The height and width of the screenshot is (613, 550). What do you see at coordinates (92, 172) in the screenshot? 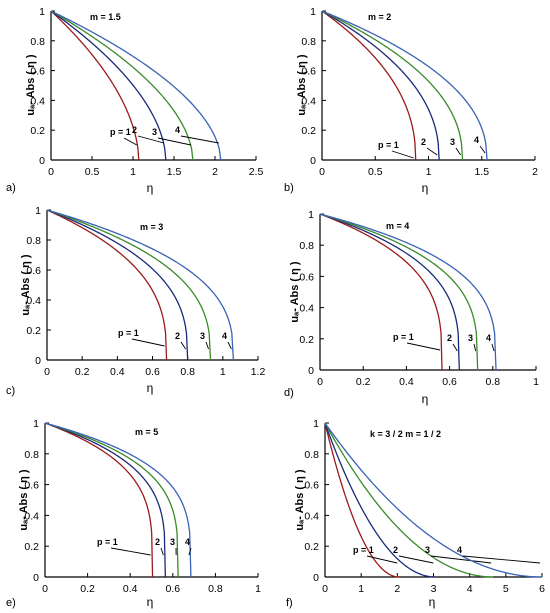
I see `x-tick-label: 0.5` at bounding box center [92, 172].